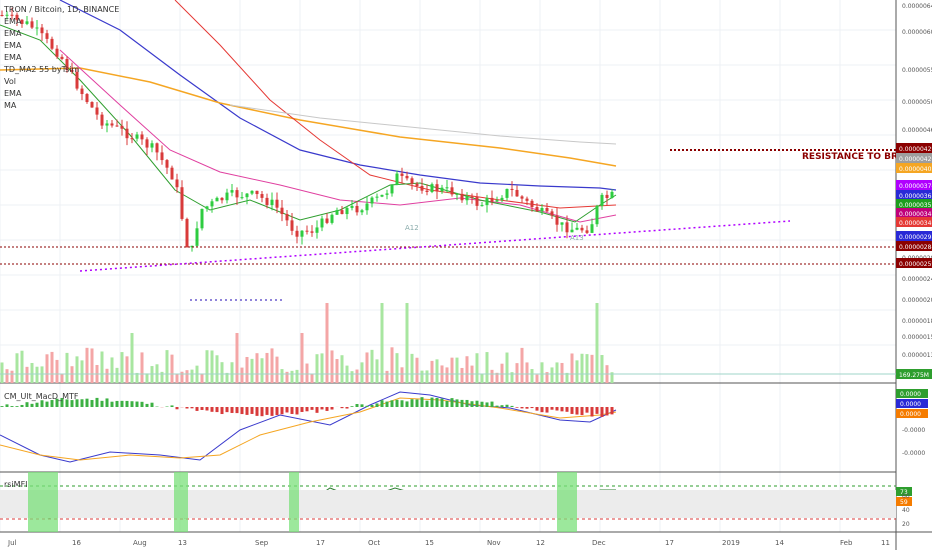  I want to click on price-tag-label: 0.00000420, so click(915, 159).